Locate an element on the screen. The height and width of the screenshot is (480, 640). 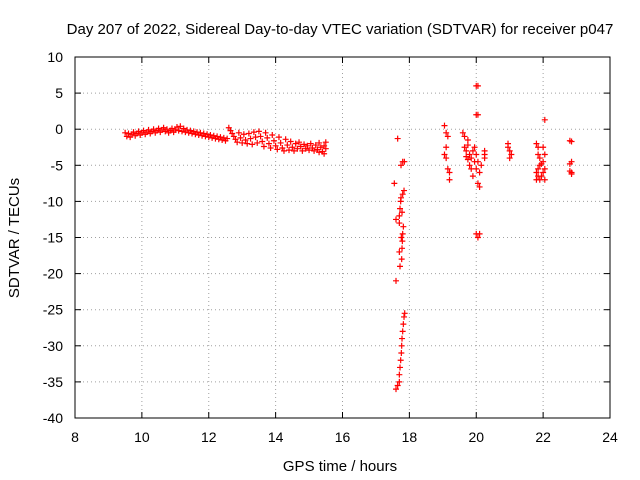
x-tick-label: 8 is located at coordinates (75, 437).